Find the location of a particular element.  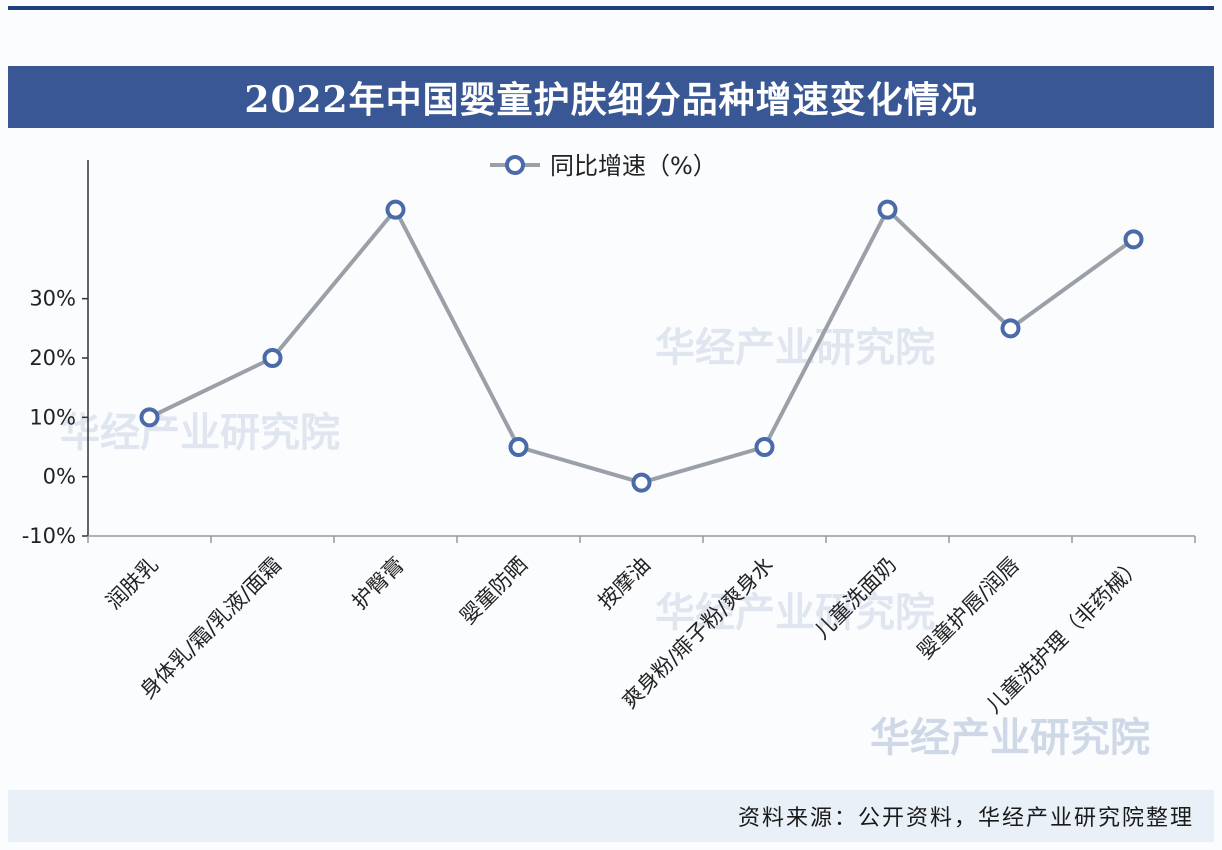

x-category-label: 儿童洗面奶 is located at coordinates (855, 598).